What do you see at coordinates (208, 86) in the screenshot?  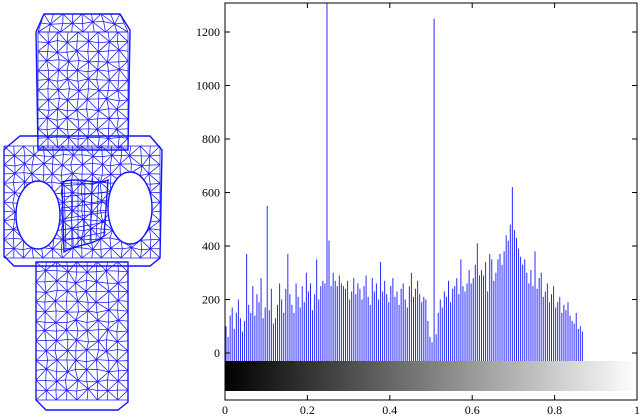 I see `y-tick-label: 1000` at bounding box center [208, 86].